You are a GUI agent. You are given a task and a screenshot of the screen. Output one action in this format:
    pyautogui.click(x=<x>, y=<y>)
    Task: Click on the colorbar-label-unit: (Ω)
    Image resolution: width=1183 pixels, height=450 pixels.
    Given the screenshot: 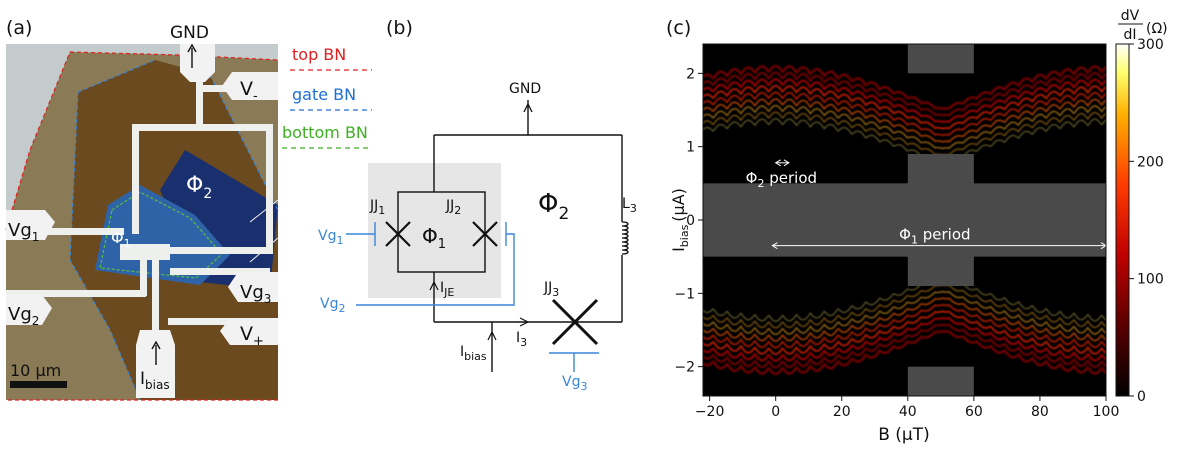 What is the action you would take?
    pyautogui.click(x=1157, y=29)
    